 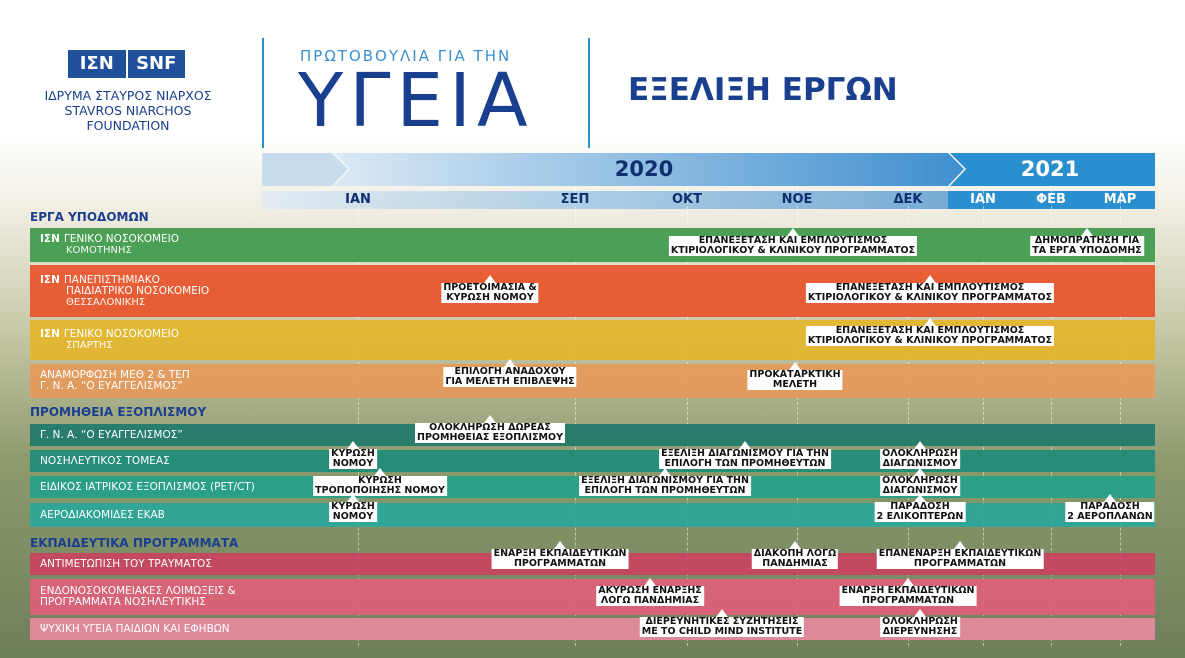 What do you see at coordinates (908, 199) in the screenshot?
I see `month-label: ΔΕΚ` at bounding box center [908, 199].